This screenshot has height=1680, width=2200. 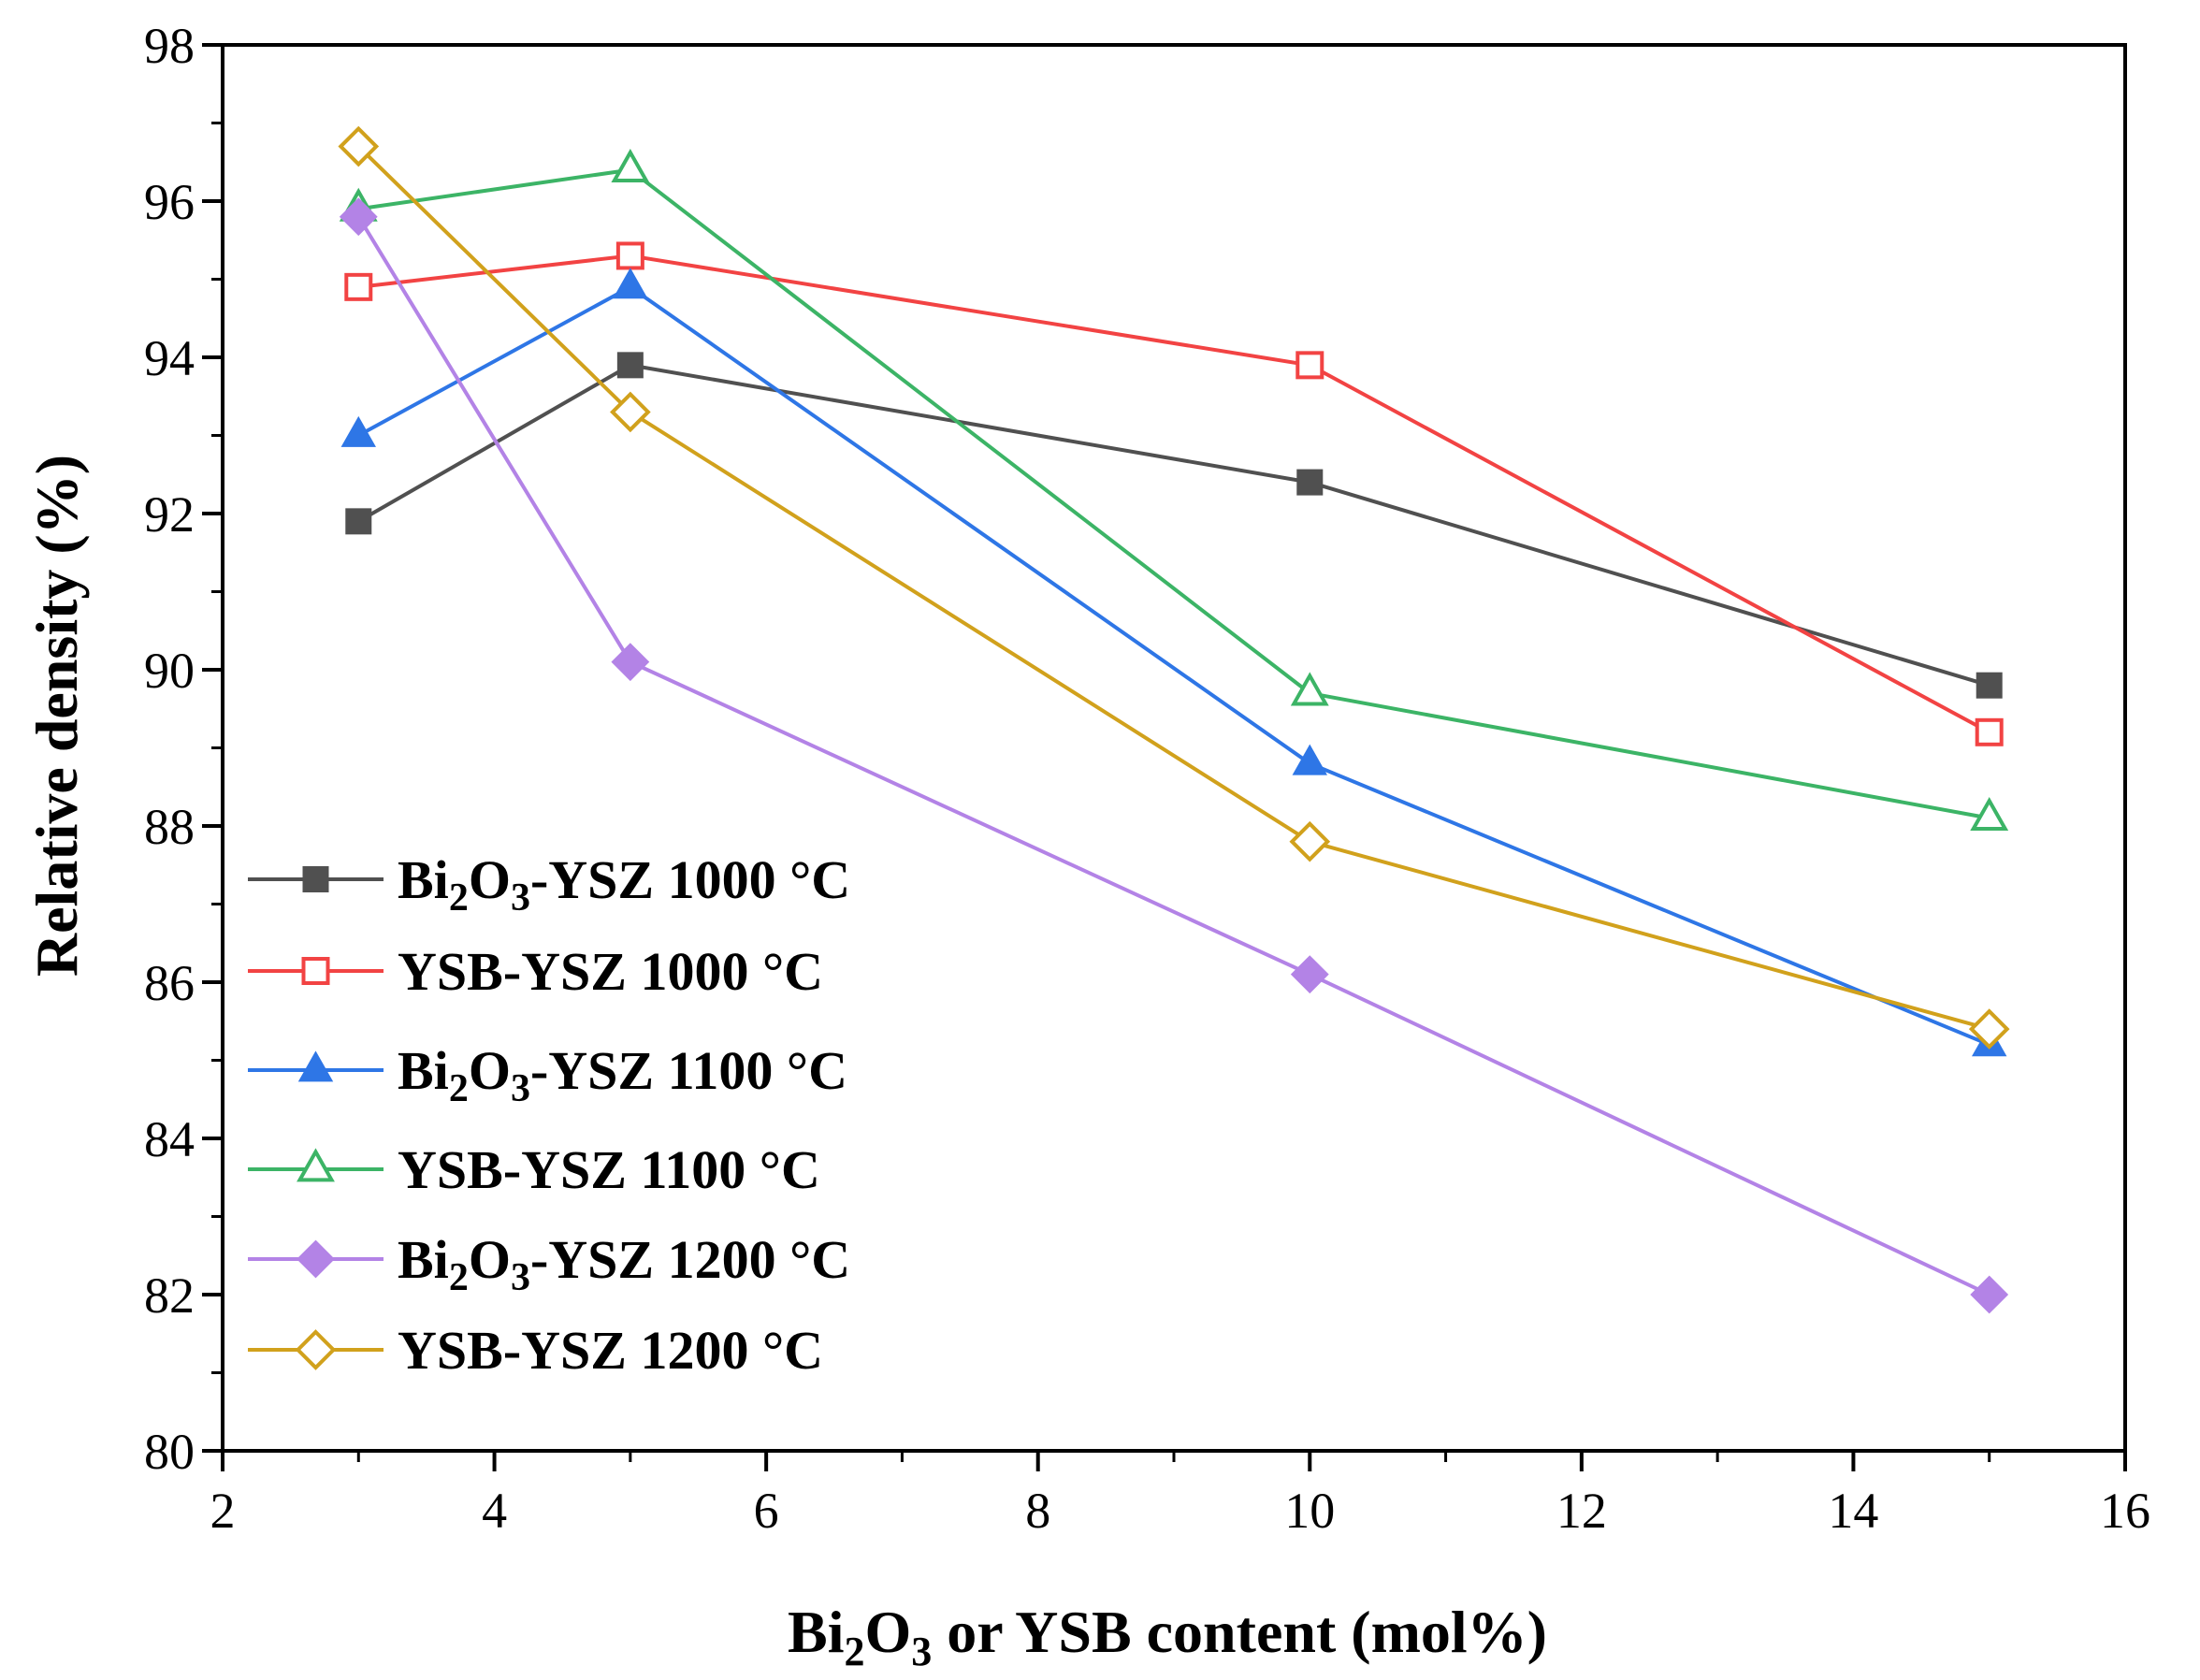 I want to click on legend-item-2: YSB-YSZ 1000 °C, so click(x=535, y=971).